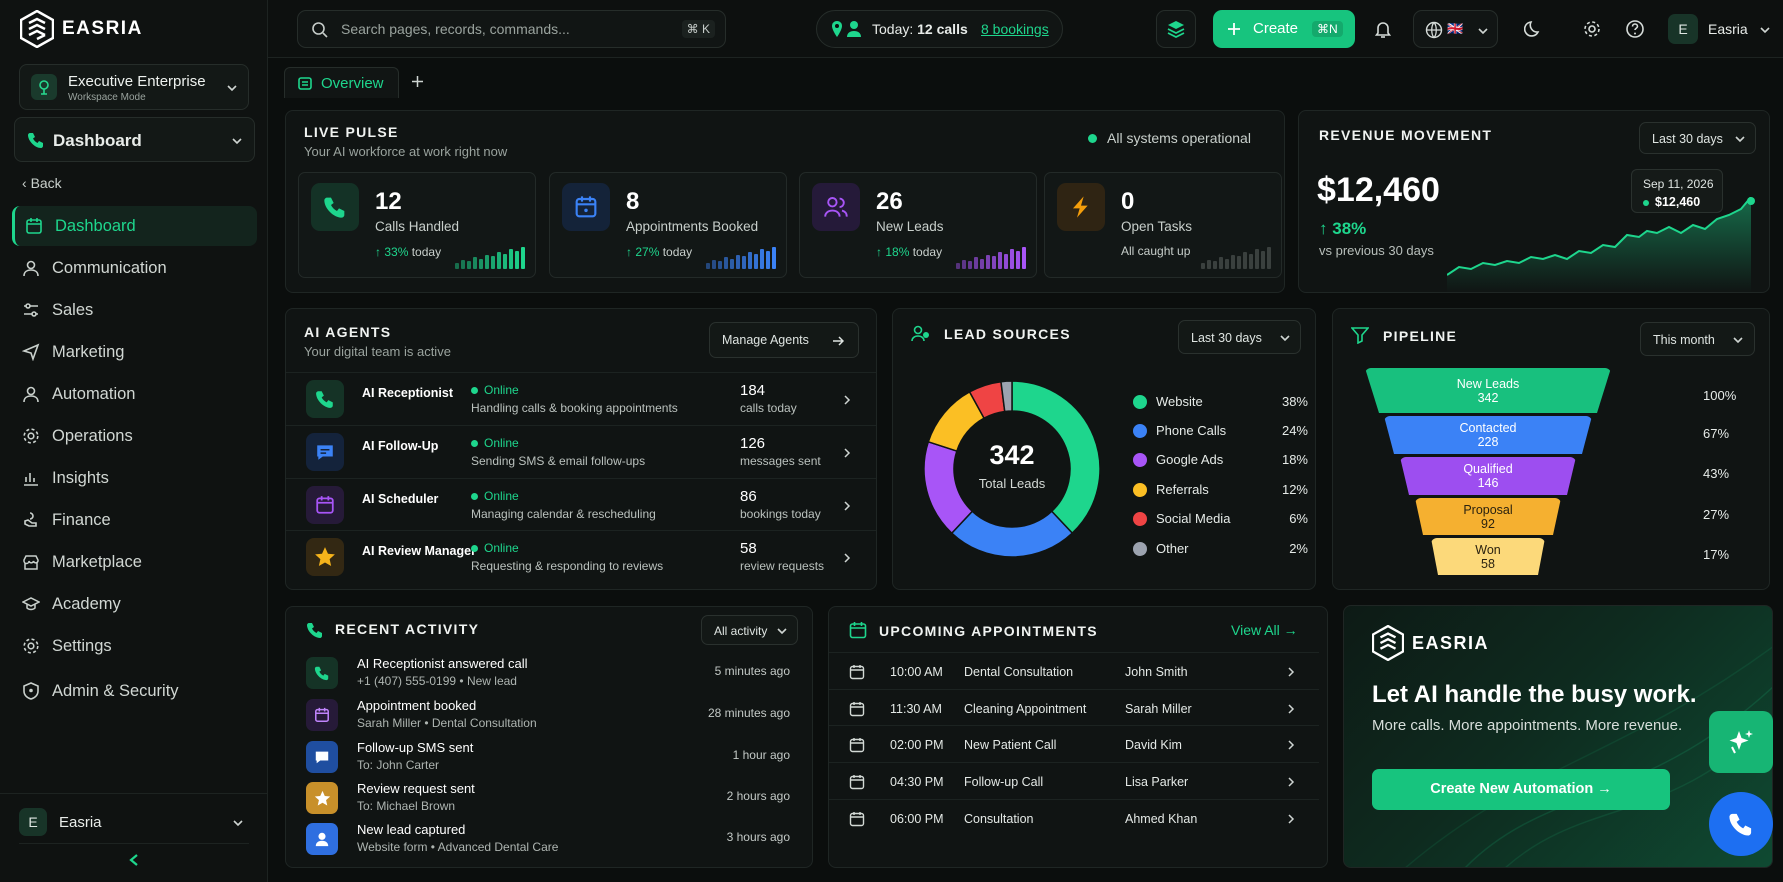  Describe the element at coordinates (1074, 670) in the screenshot. I see `appointment-row: 10:00 AM Dental Consultation John Smith` at that location.